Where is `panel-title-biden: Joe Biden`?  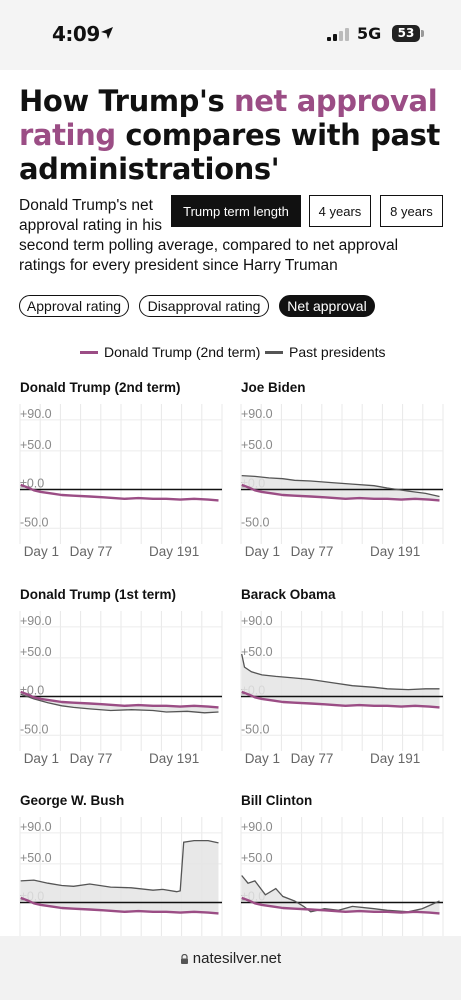
panel-title-biden: Joe Biden is located at coordinates (273, 387).